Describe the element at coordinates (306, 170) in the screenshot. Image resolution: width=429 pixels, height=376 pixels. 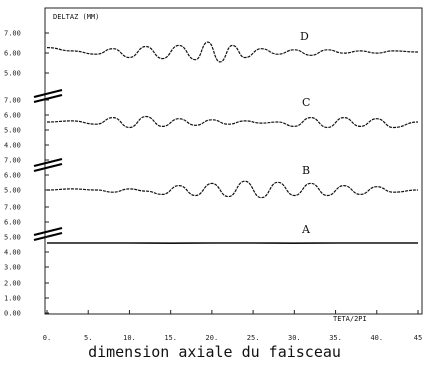
I see `series-label-b: B` at that location.